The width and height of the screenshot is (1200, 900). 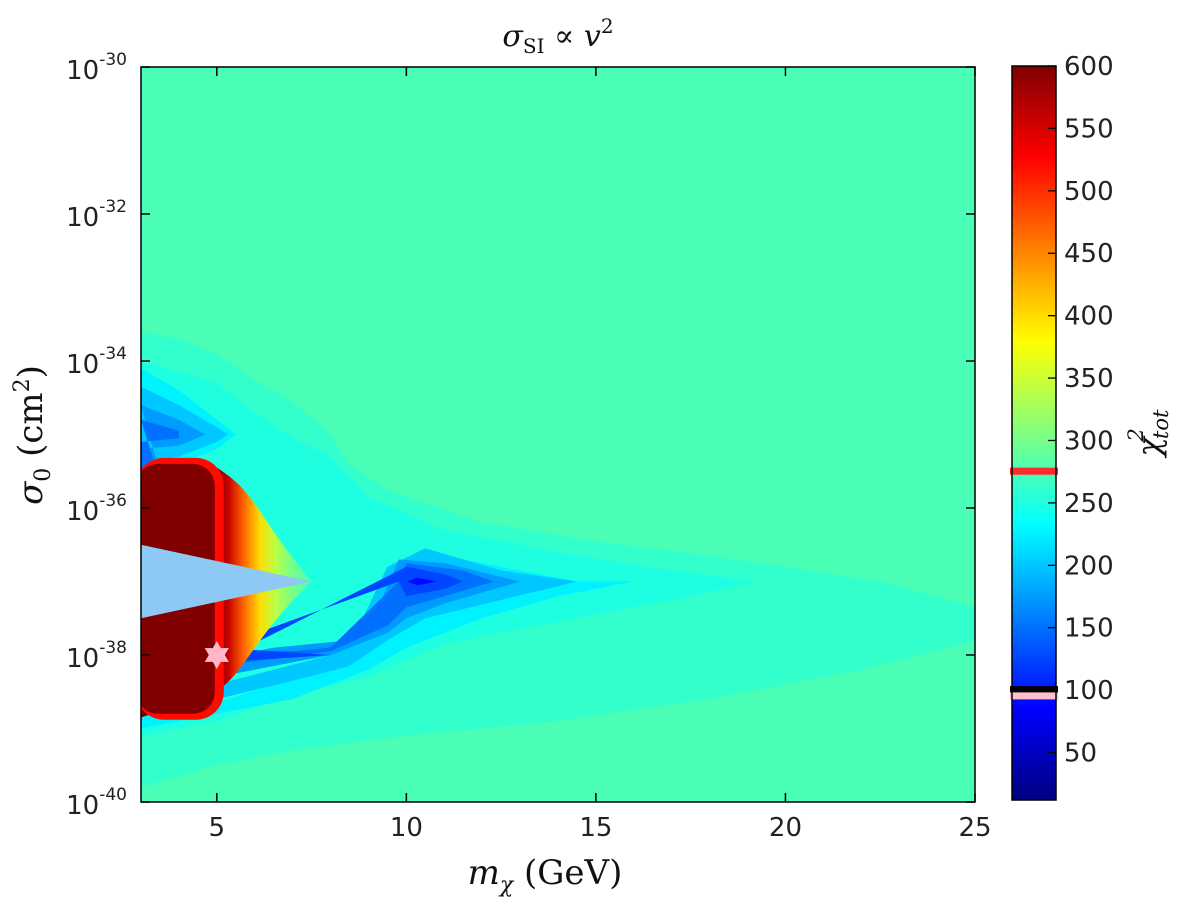 What do you see at coordinates (33, 435) in the screenshot?
I see `y-axis-label: σ0 (cm2)` at bounding box center [33, 435].